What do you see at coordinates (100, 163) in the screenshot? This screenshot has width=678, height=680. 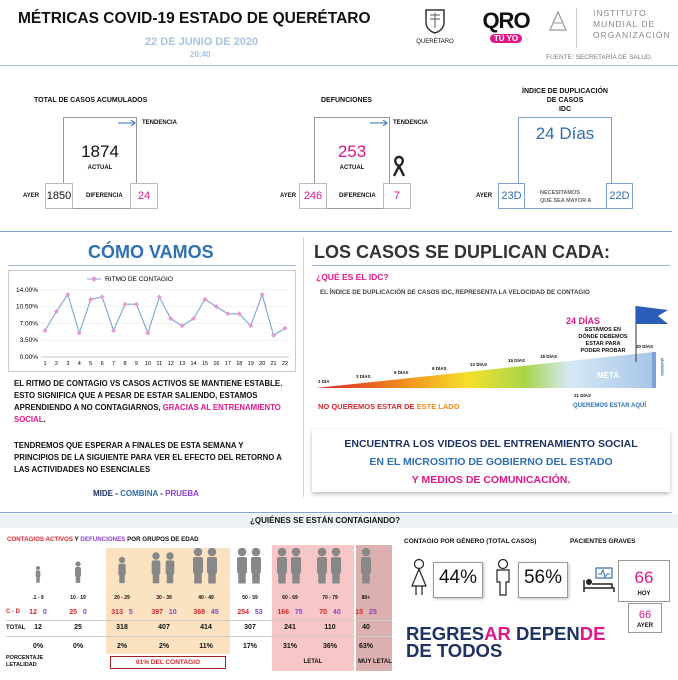 I see `kpi-total-box` at bounding box center [100, 163].